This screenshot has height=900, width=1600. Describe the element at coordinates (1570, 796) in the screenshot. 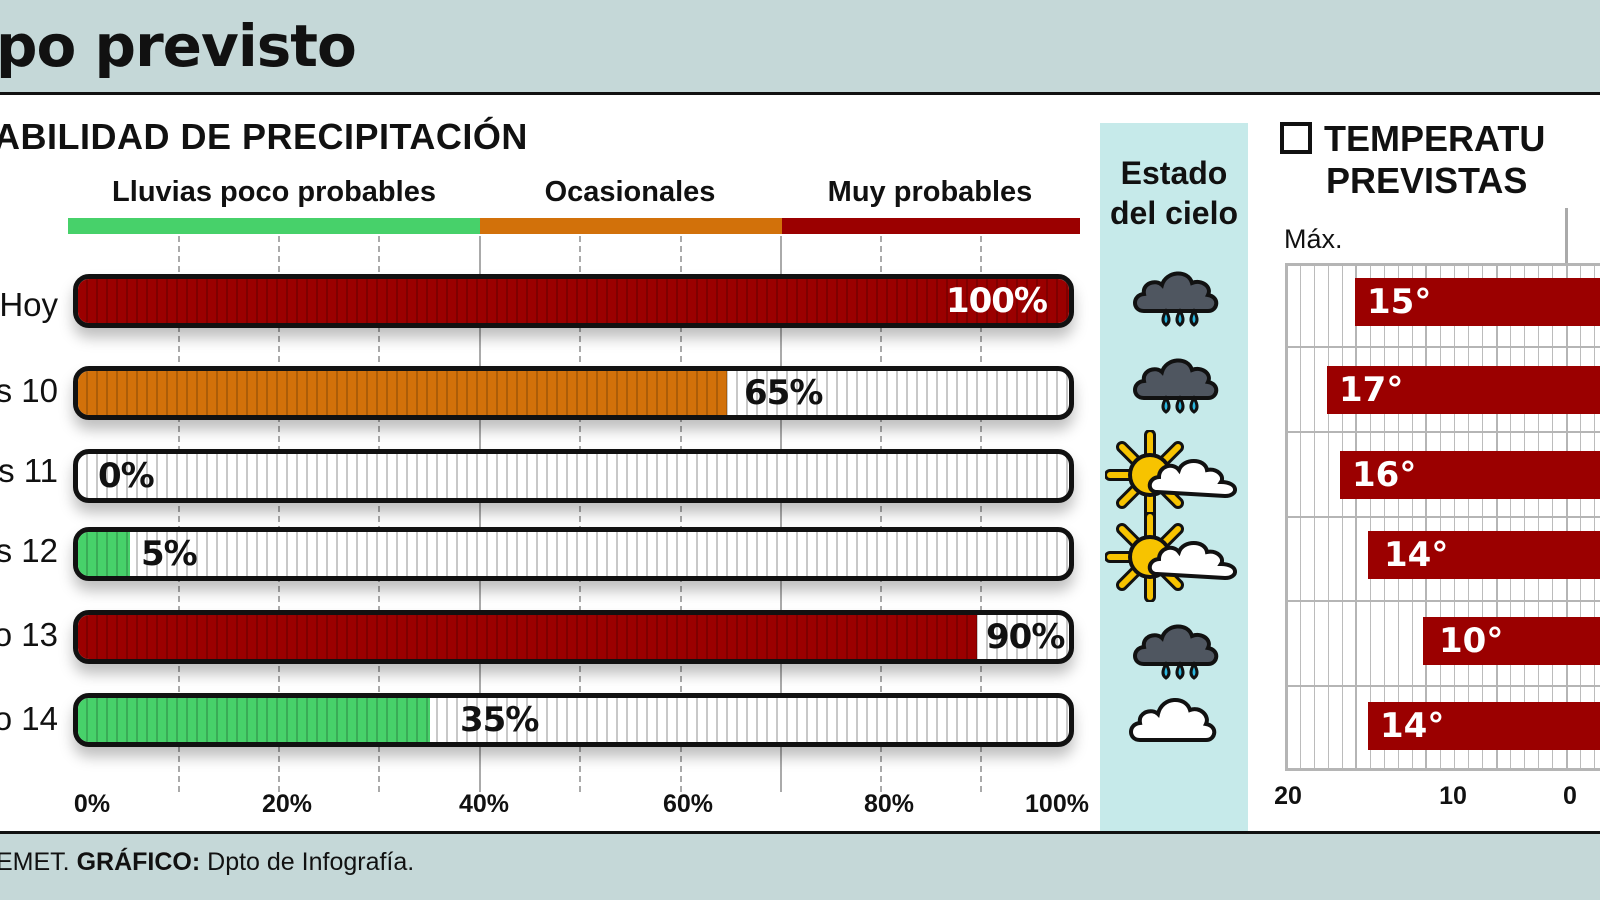

I see `temp-axis-tick: 0` at that location.